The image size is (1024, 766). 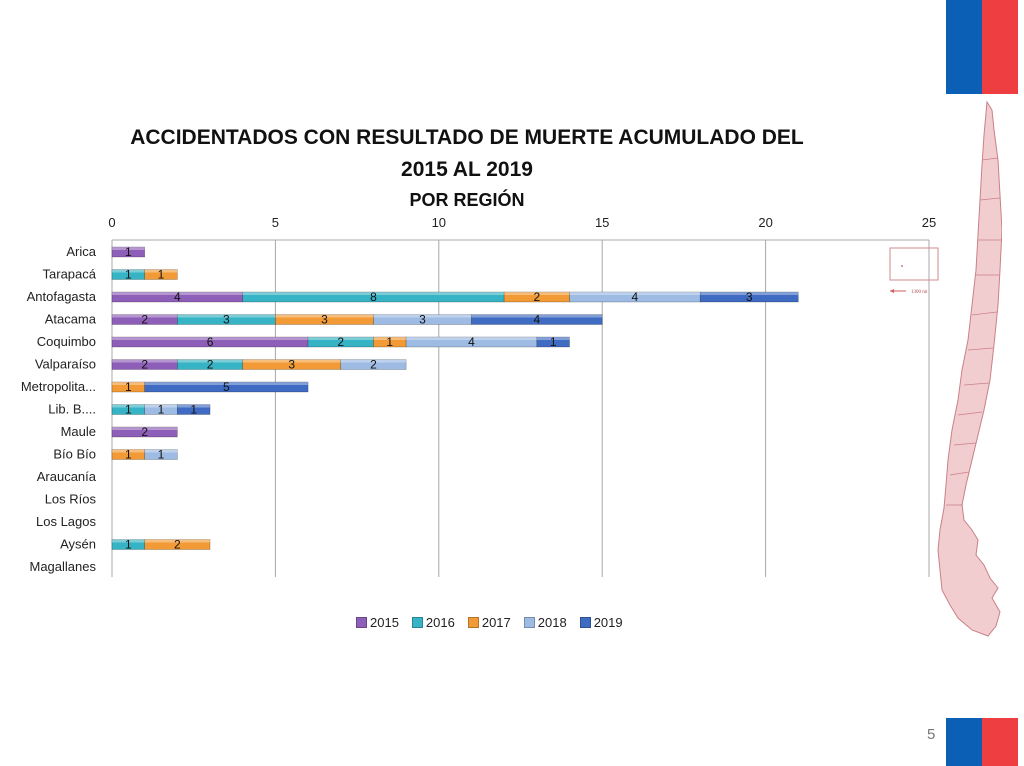 What do you see at coordinates (275, 222) in the screenshot?
I see `x-tick-label: 5` at bounding box center [275, 222].